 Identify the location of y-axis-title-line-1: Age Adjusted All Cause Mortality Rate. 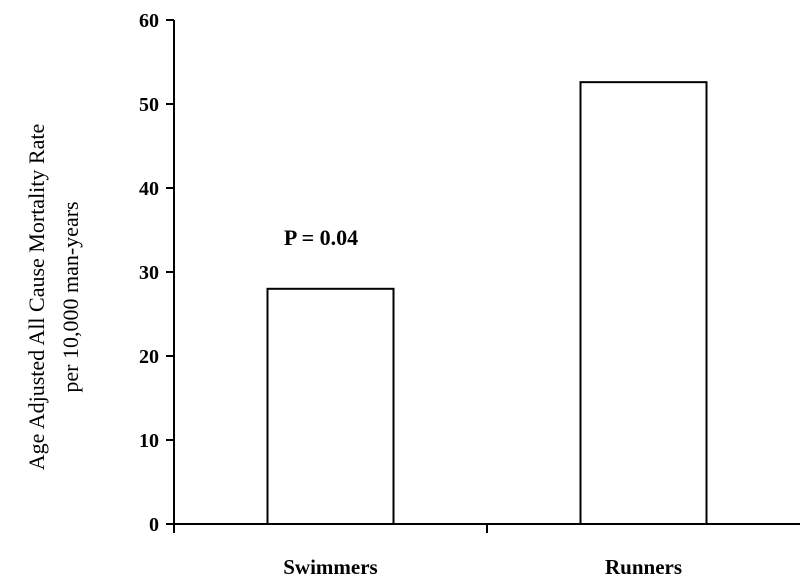
(36, 297).